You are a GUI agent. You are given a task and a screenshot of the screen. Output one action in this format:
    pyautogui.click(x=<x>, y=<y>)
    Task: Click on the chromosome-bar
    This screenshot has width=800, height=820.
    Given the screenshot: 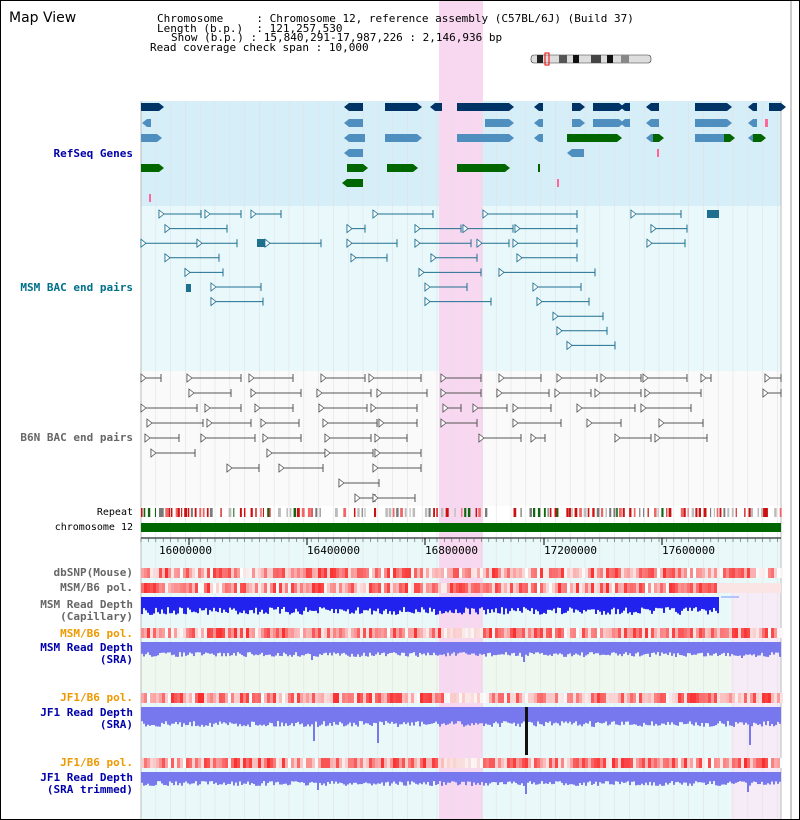 What is the action you would take?
    pyautogui.click(x=461, y=527)
    